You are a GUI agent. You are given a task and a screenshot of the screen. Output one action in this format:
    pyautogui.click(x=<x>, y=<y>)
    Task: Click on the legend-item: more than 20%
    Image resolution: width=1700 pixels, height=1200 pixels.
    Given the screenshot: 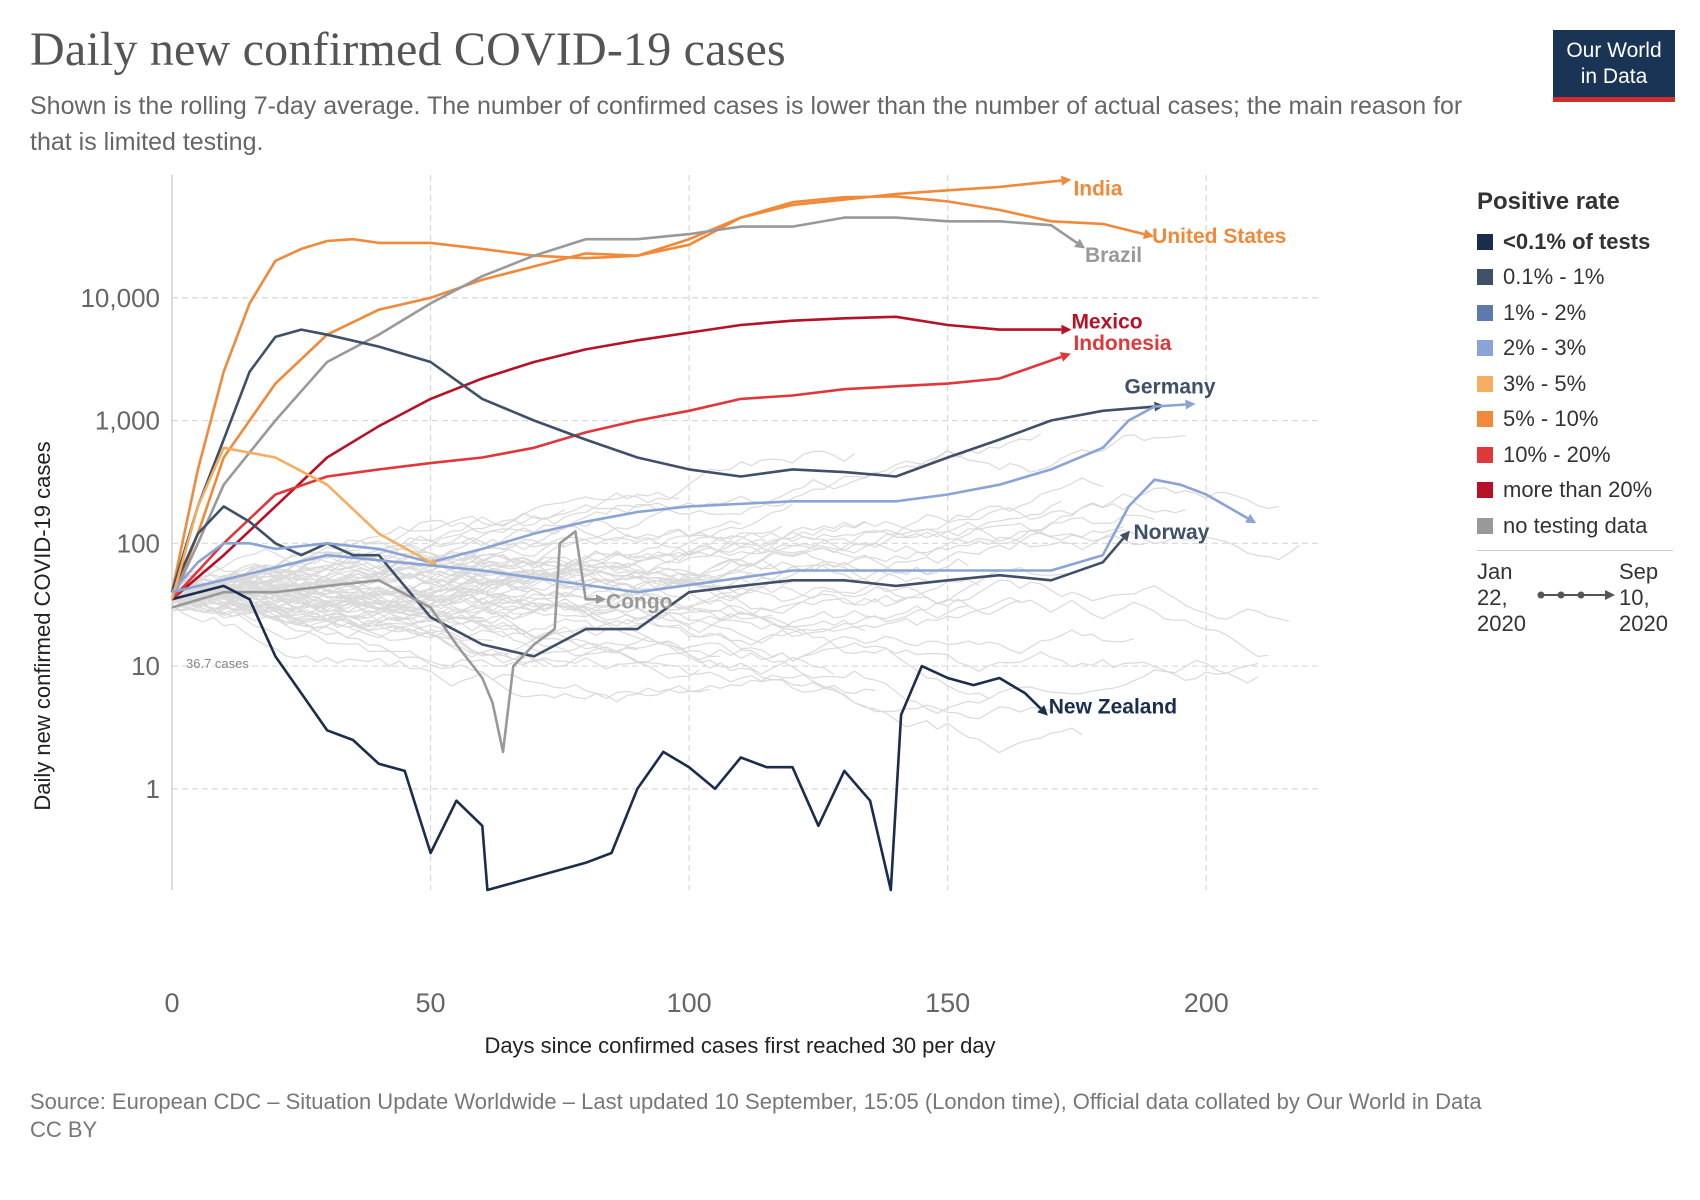 What is the action you would take?
    pyautogui.click(x=1582, y=491)
    